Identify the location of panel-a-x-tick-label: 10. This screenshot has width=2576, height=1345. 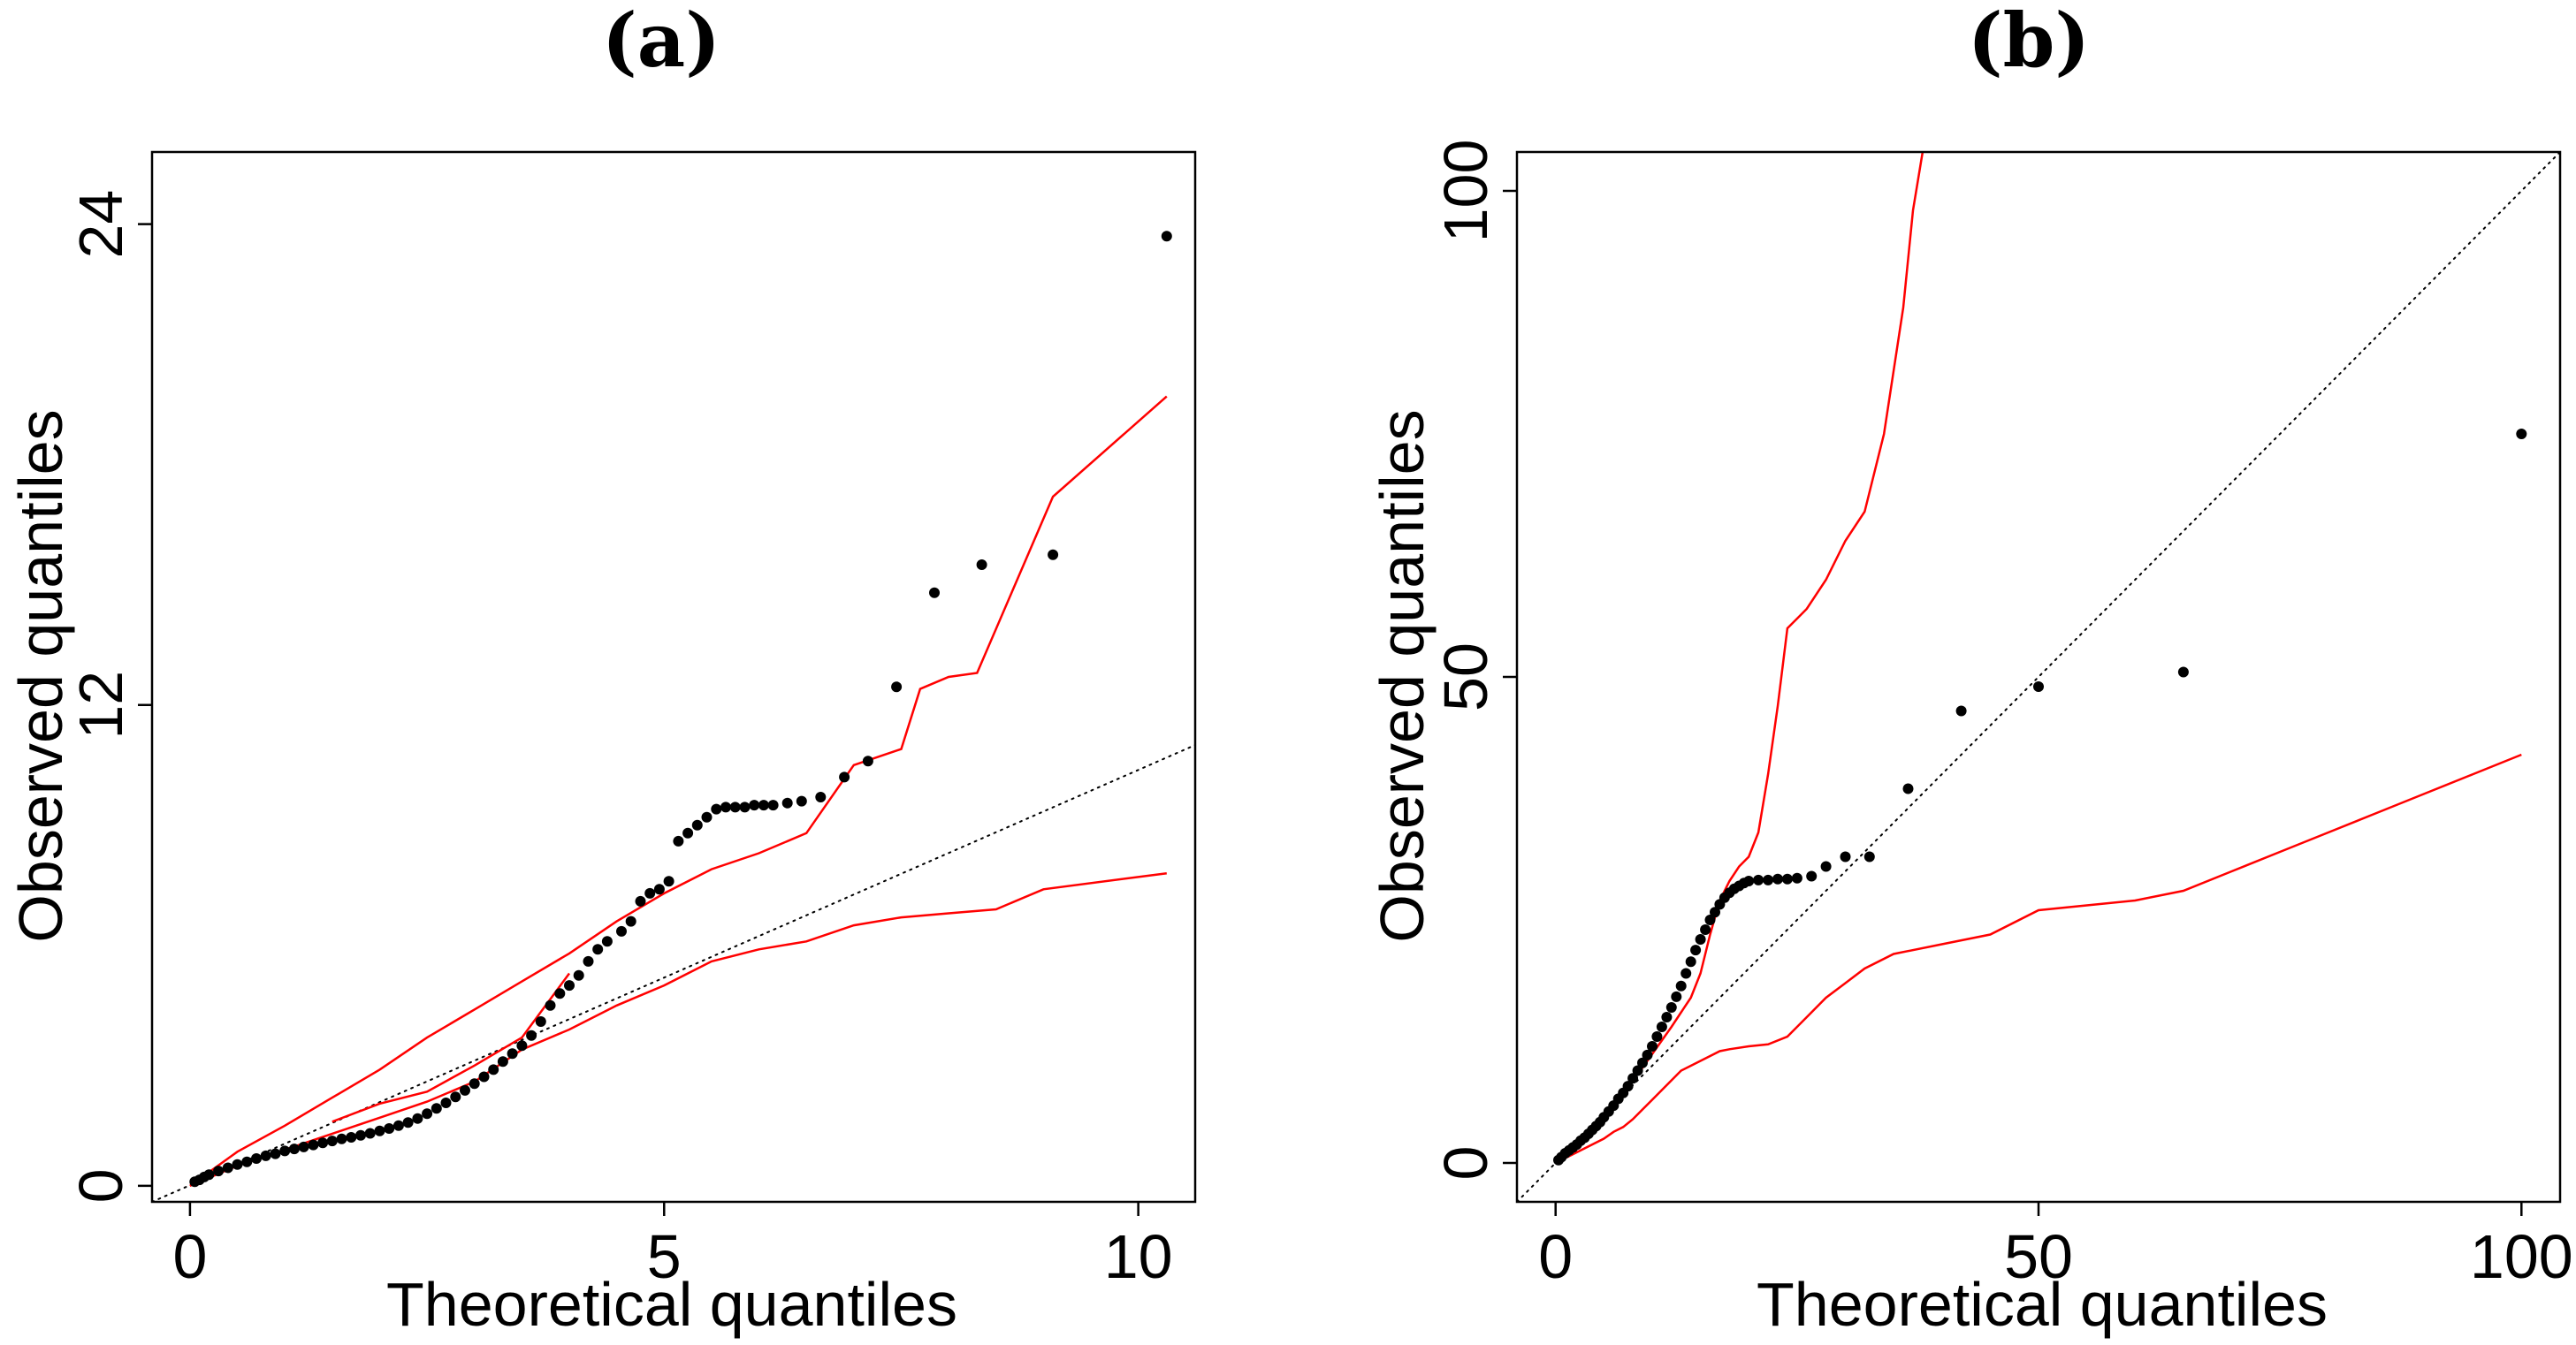
(1138, 1256).